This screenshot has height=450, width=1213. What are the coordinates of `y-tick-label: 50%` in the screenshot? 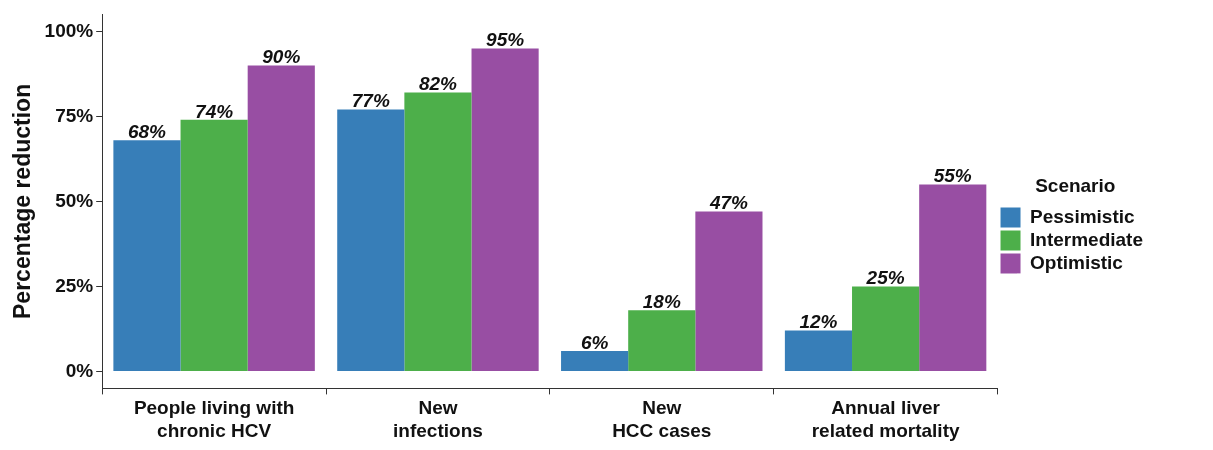 It's located at (74, 200).